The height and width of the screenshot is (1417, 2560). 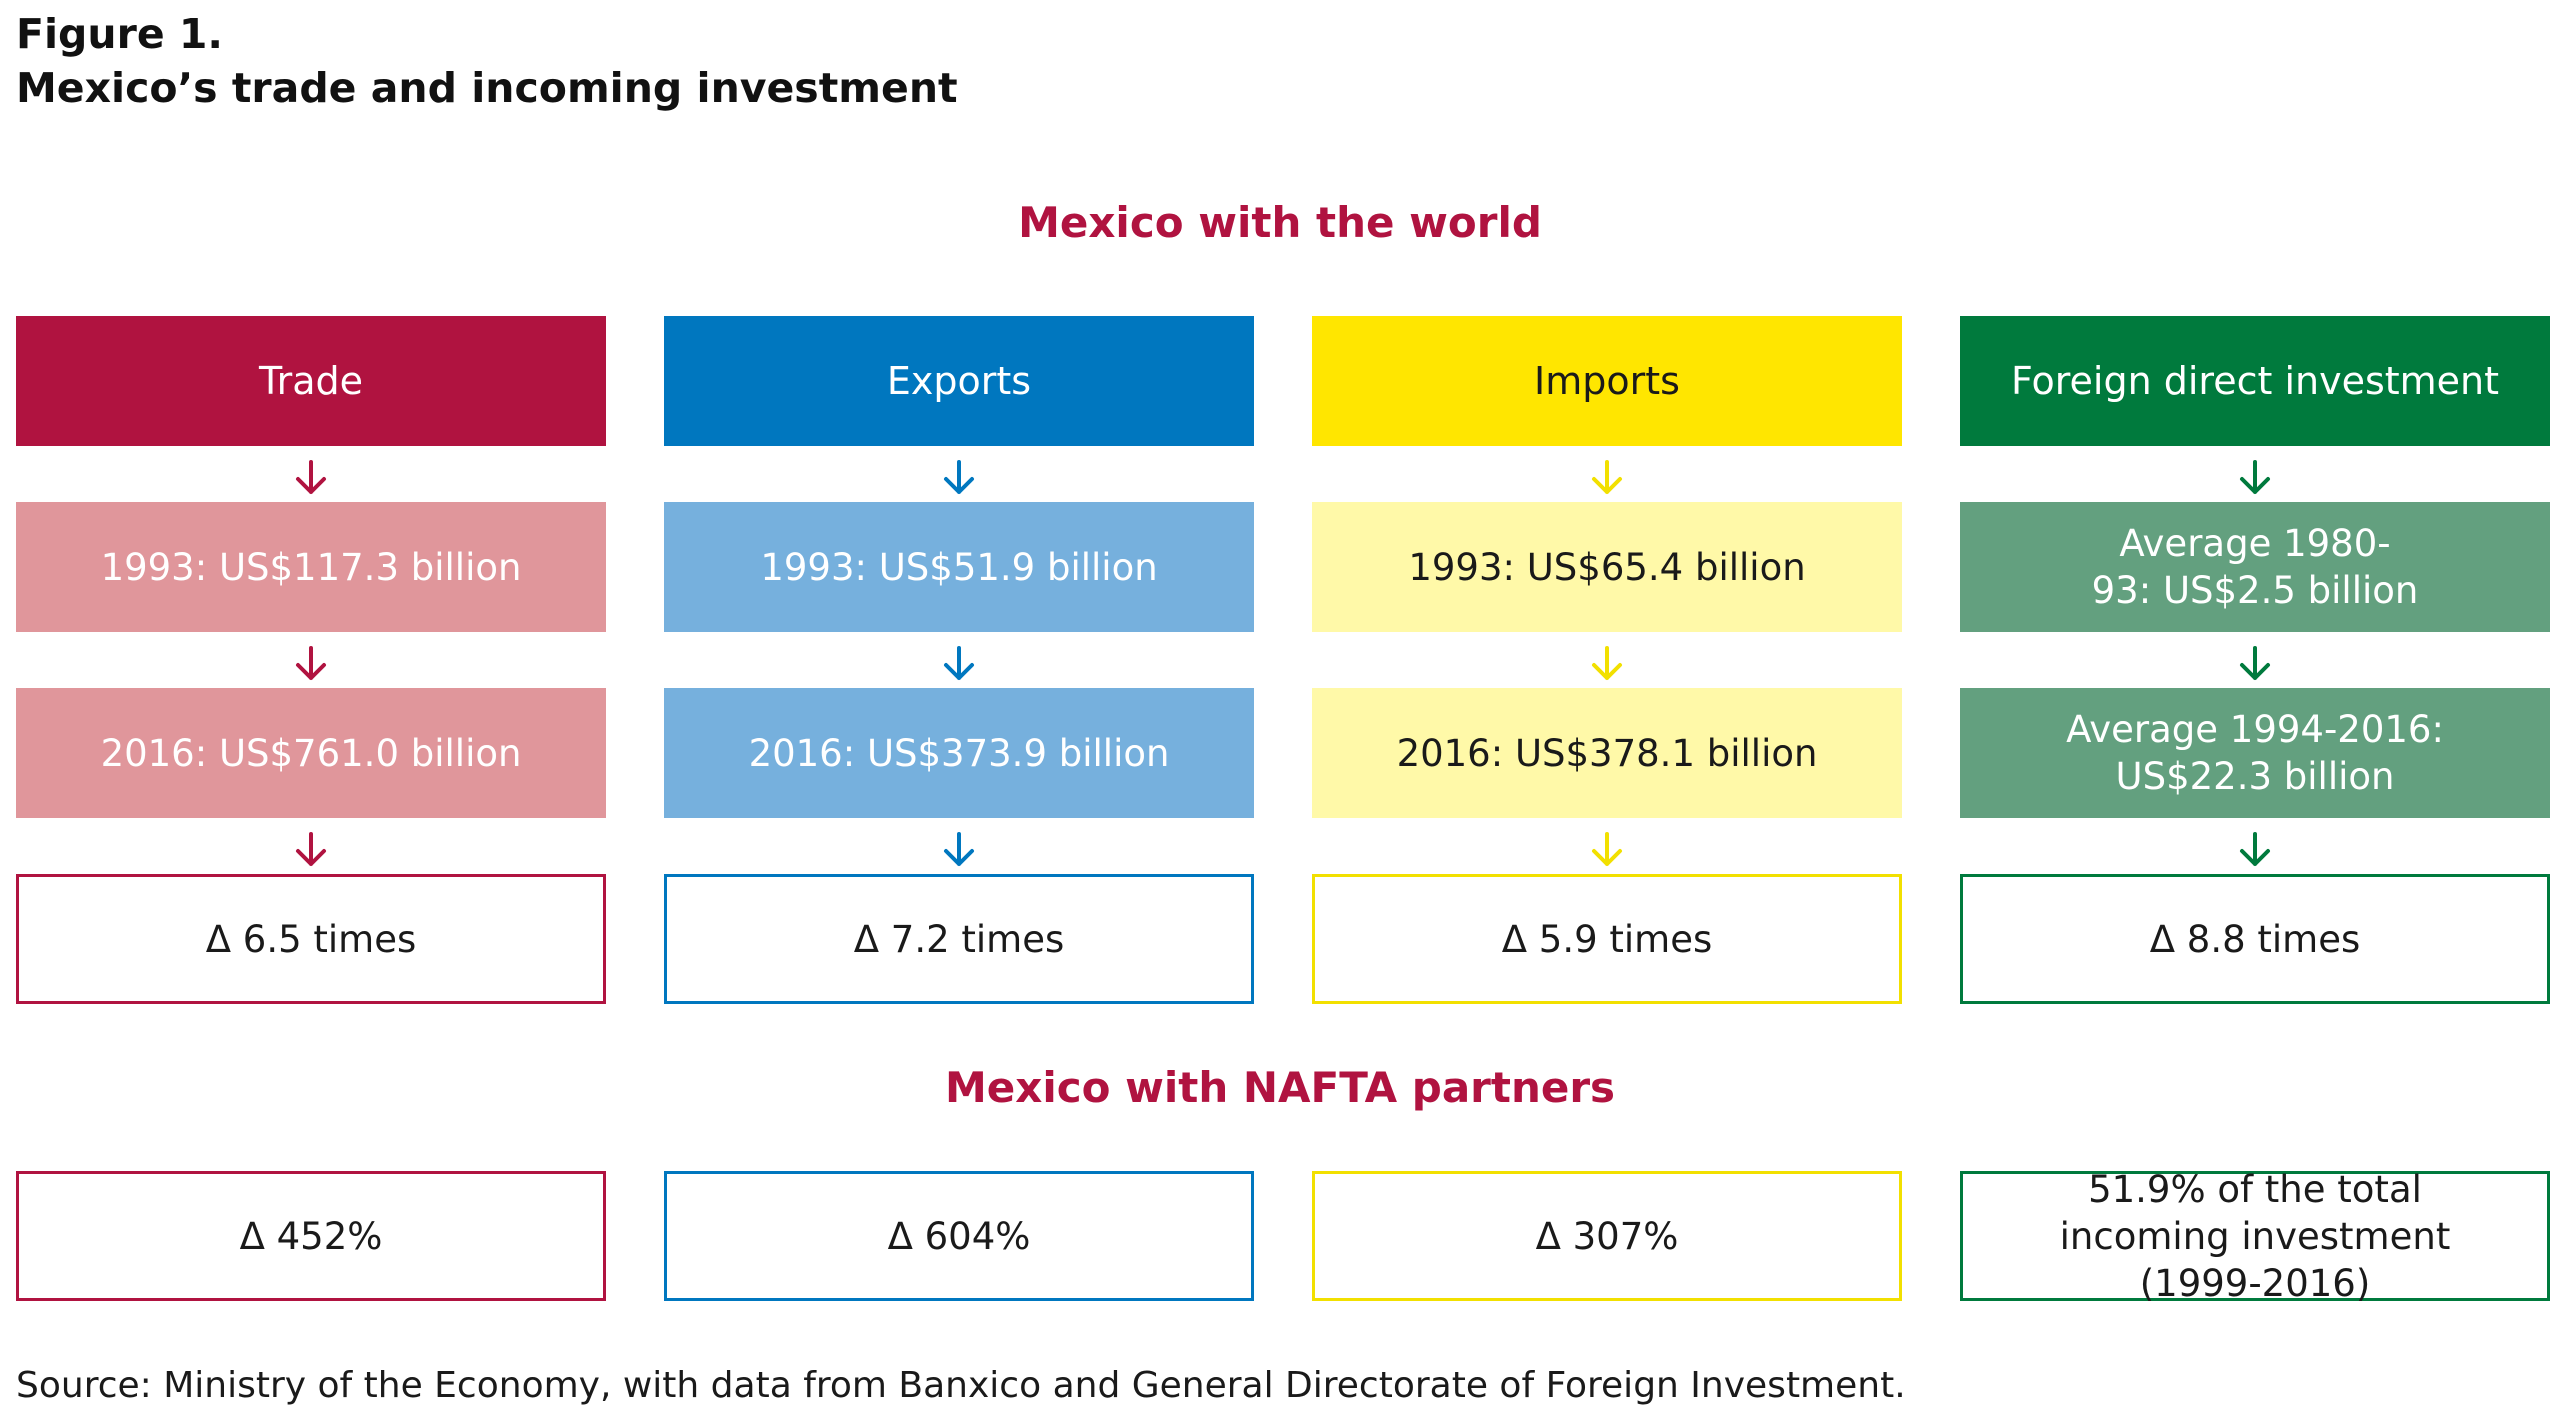 I want to click on value-2016-exports: 2016: US$373.9 billion, so click(x=959, y=753).